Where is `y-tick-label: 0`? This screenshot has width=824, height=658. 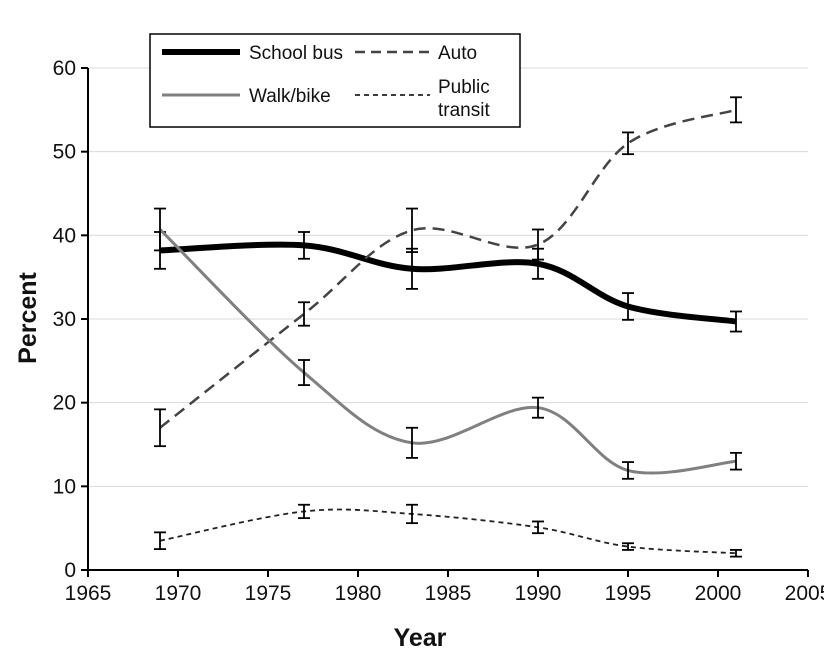
y-tick-label: 0 is located at coordinates (70, 570).